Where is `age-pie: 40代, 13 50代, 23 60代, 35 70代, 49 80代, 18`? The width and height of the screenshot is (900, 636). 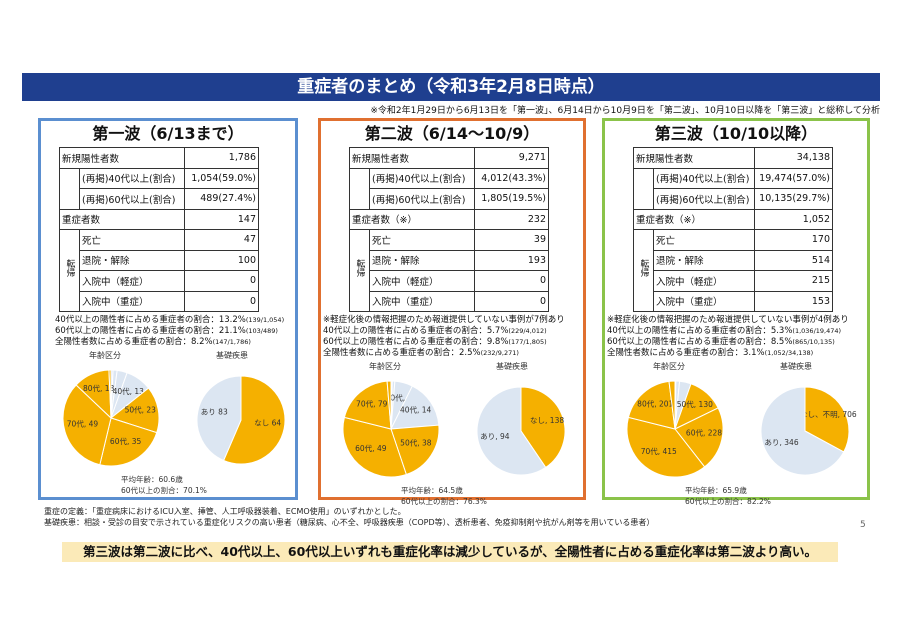
age-pie: 40代, 13 50代, 23 60代, 35 70代, 49 80代, 18 is located at coordinates (111, 418).